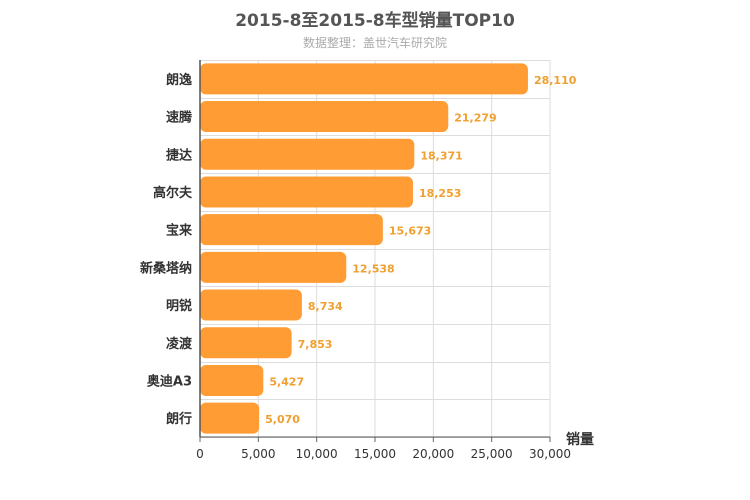 This screenshot has width=750, height=500. I want to click on value-label: 18,253, so click(440, 193).